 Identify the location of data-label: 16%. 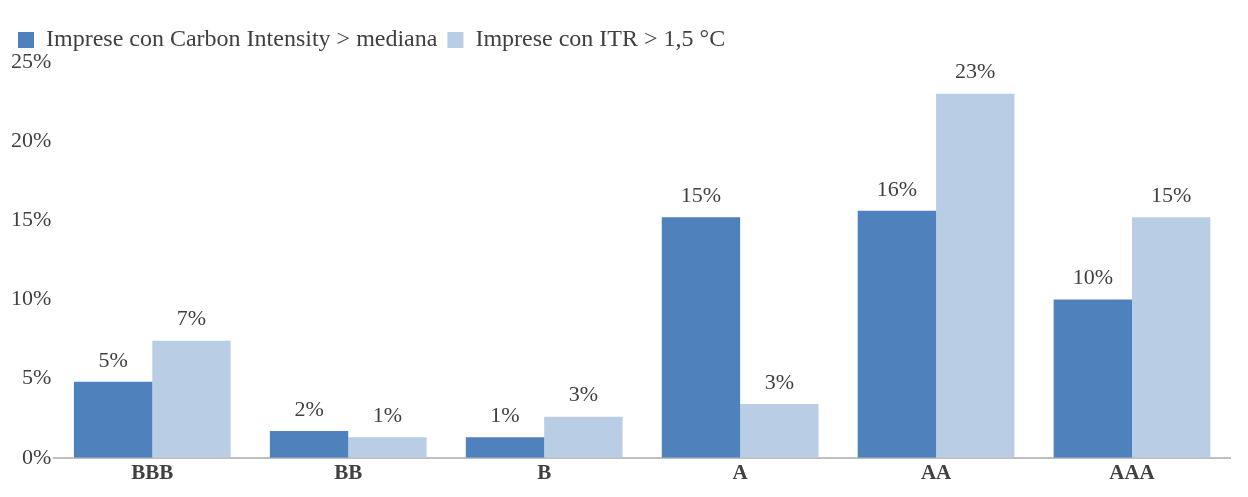
(897, 188).